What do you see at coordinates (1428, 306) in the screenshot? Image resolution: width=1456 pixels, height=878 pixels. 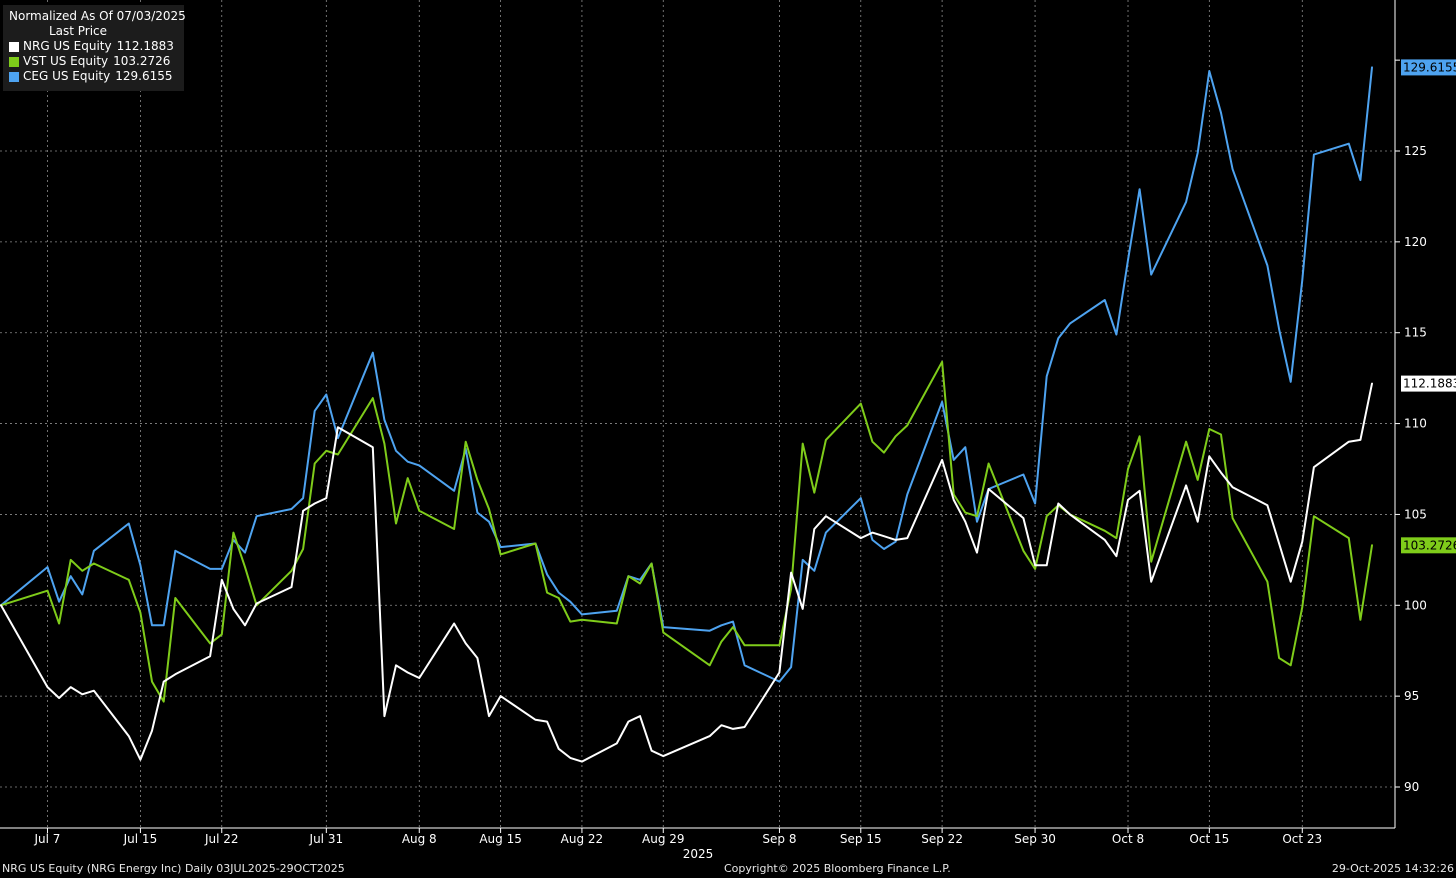 I see `last-price-badges: 112.1883 103.2726 129.6155` at bounding box center [1428, 306].